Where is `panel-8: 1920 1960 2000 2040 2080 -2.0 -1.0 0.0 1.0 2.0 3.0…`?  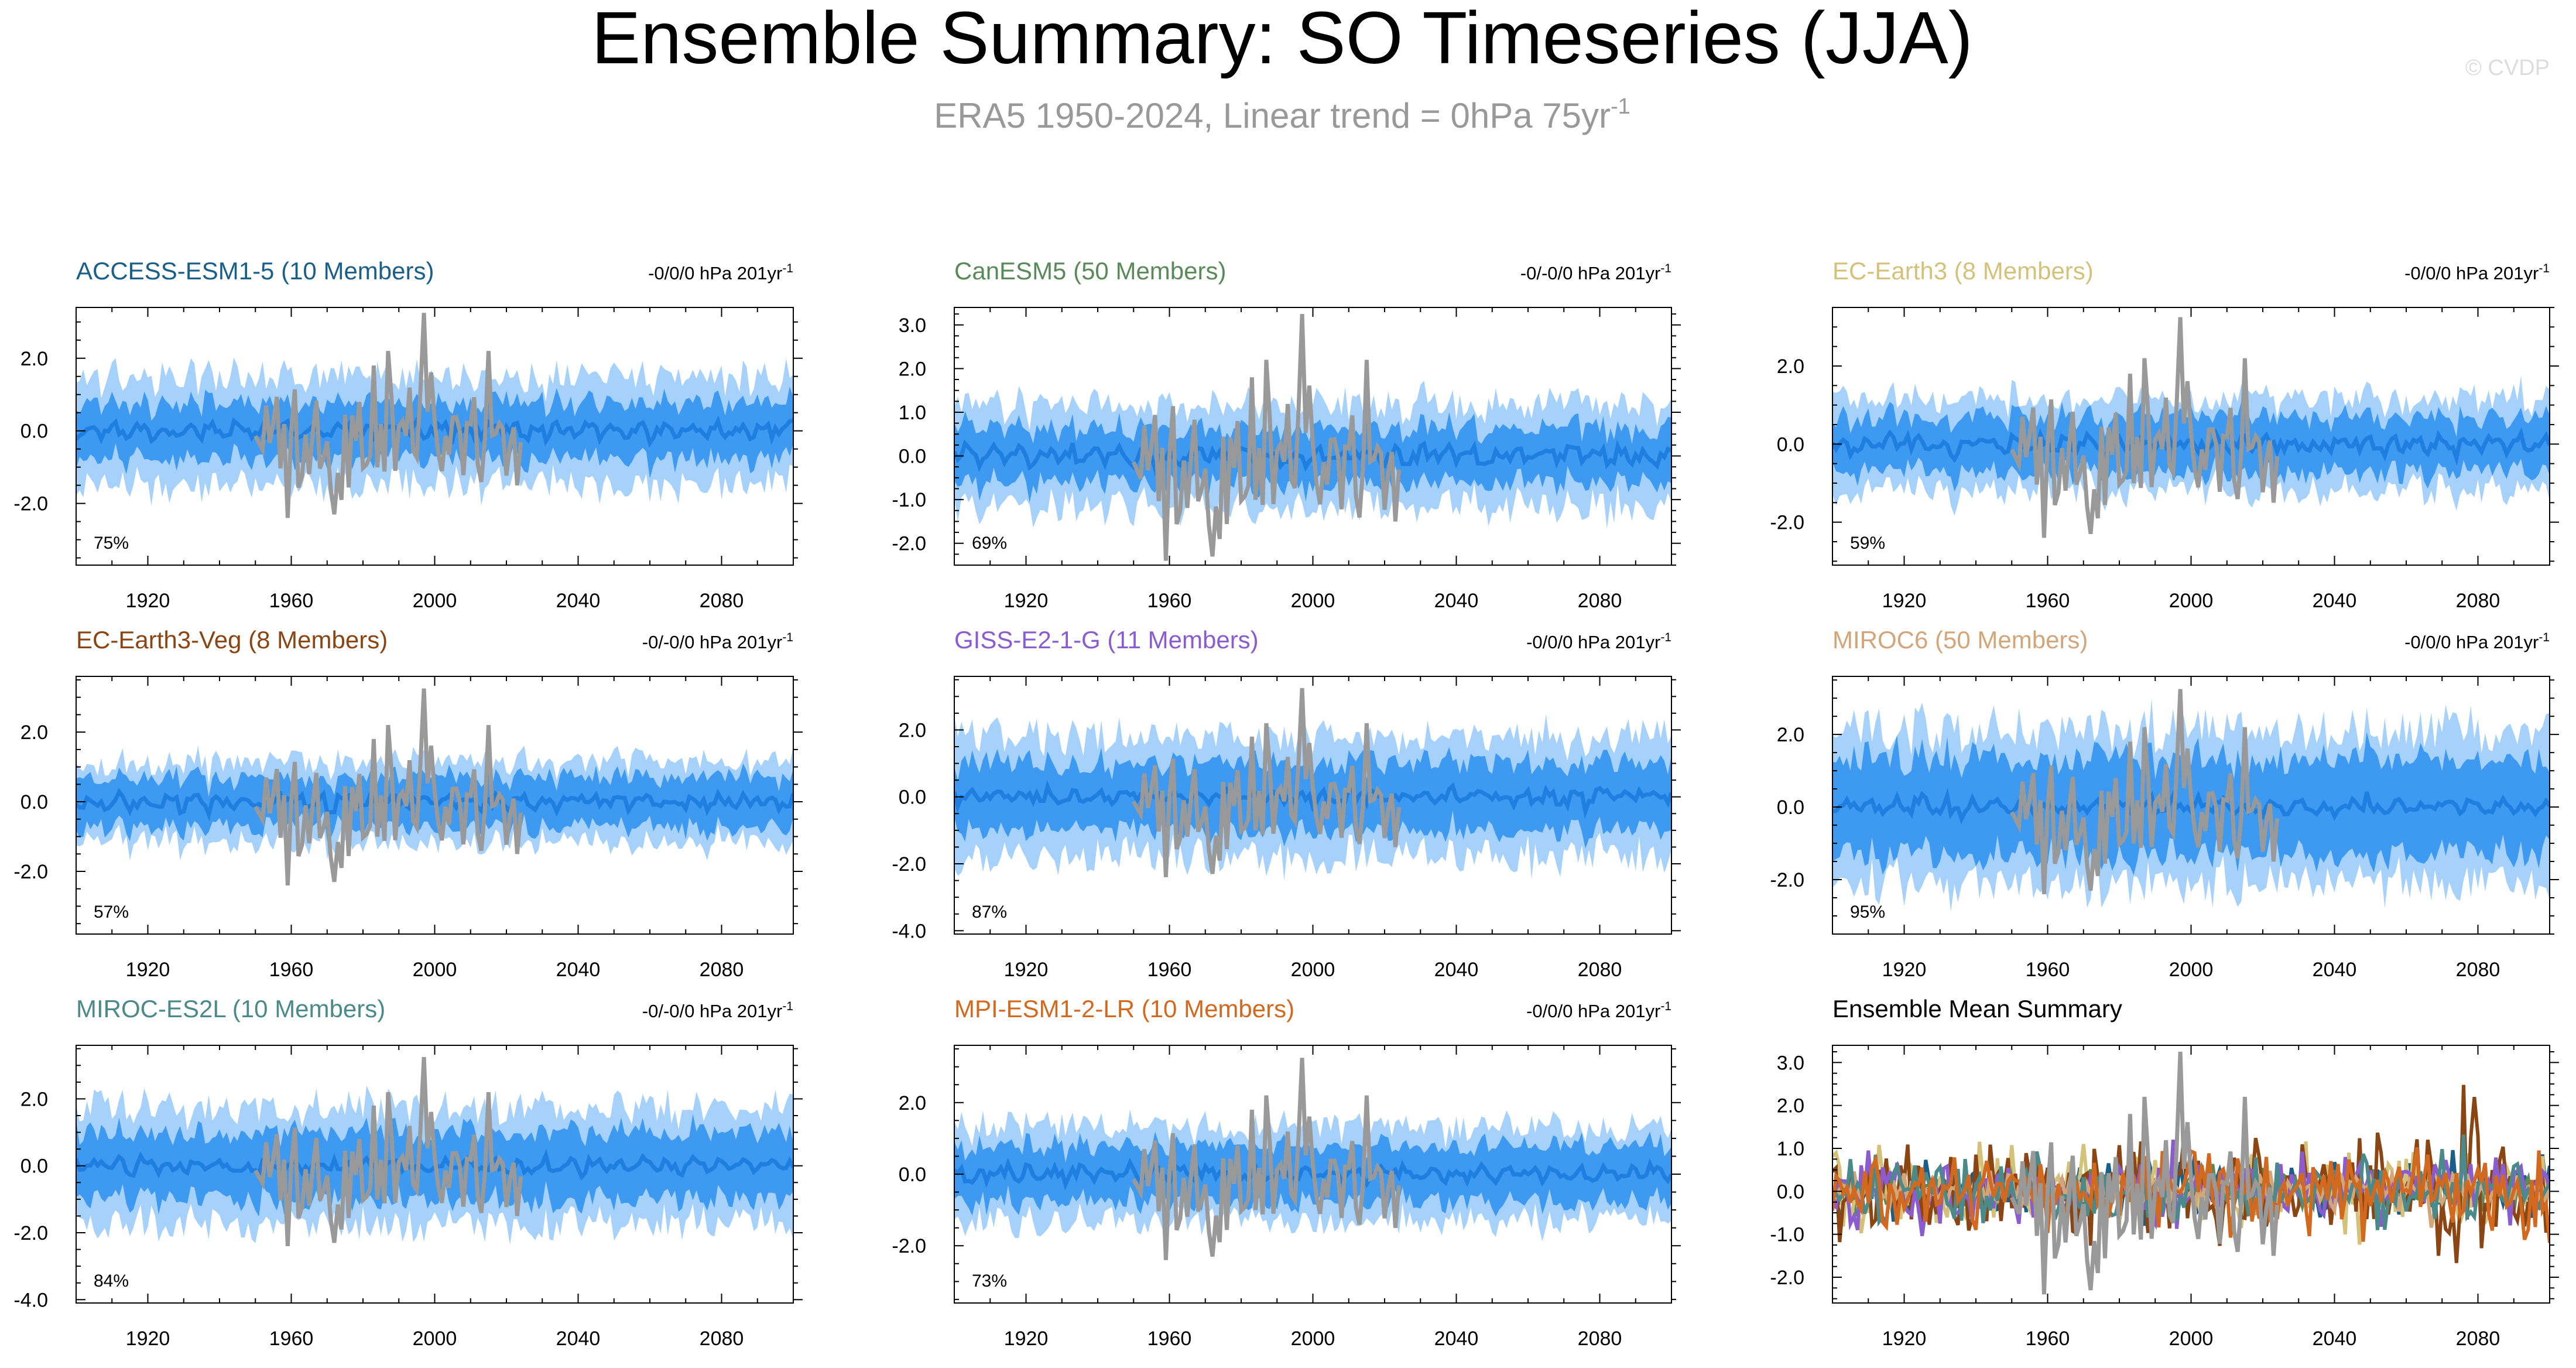 panel-8: 1920 1960 2000 2040 2080 -2.0 -1.0 0.0 1.0 2.0 3.0… is located at coordinates (2164, 1172).